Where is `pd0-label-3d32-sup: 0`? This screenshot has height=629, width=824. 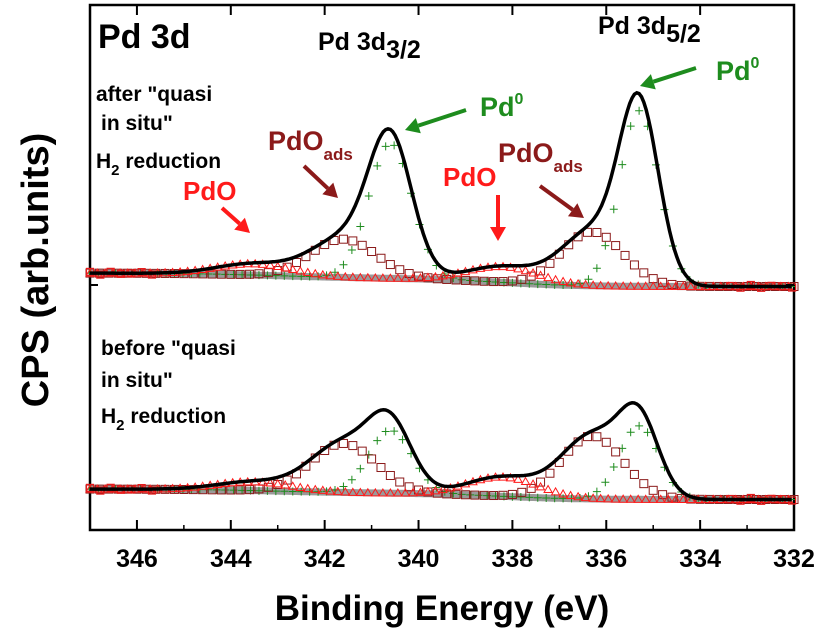
pd0-label-3d32-sup: 0 is located at coordinates (519, 99).